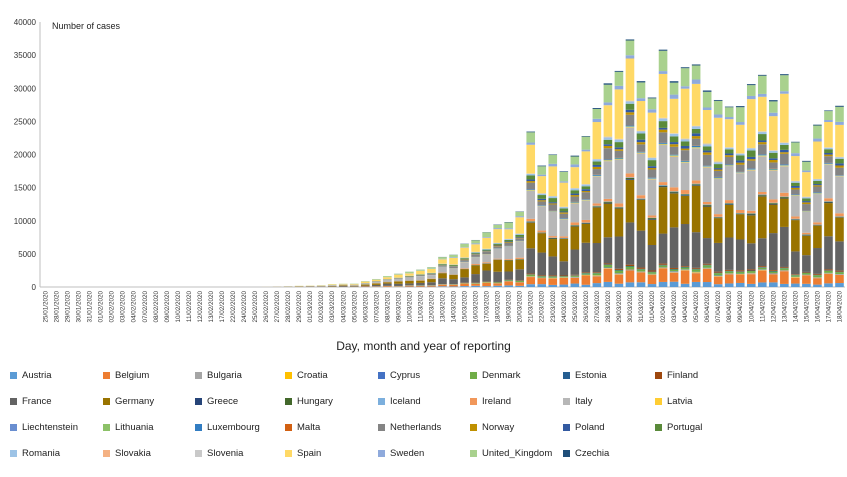 This screenshot has width=847, height=477. Describe the element at coordinates (244, 307) in the screenshot. I see `x-tick-label: 24/02/2020` at that location.